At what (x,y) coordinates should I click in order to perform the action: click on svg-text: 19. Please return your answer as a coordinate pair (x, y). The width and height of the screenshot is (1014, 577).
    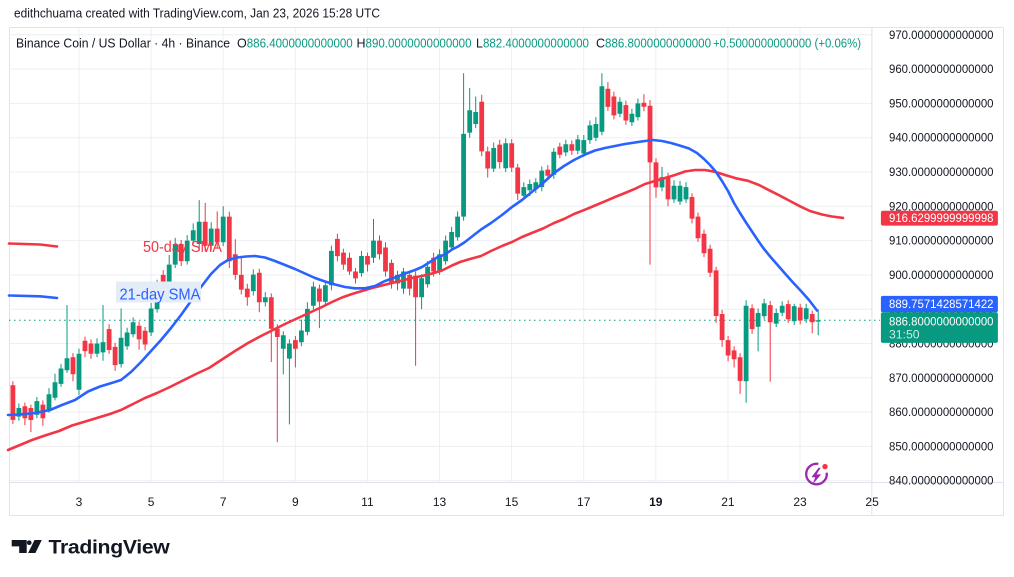
    Looking at the image, I should click on (656, 502).